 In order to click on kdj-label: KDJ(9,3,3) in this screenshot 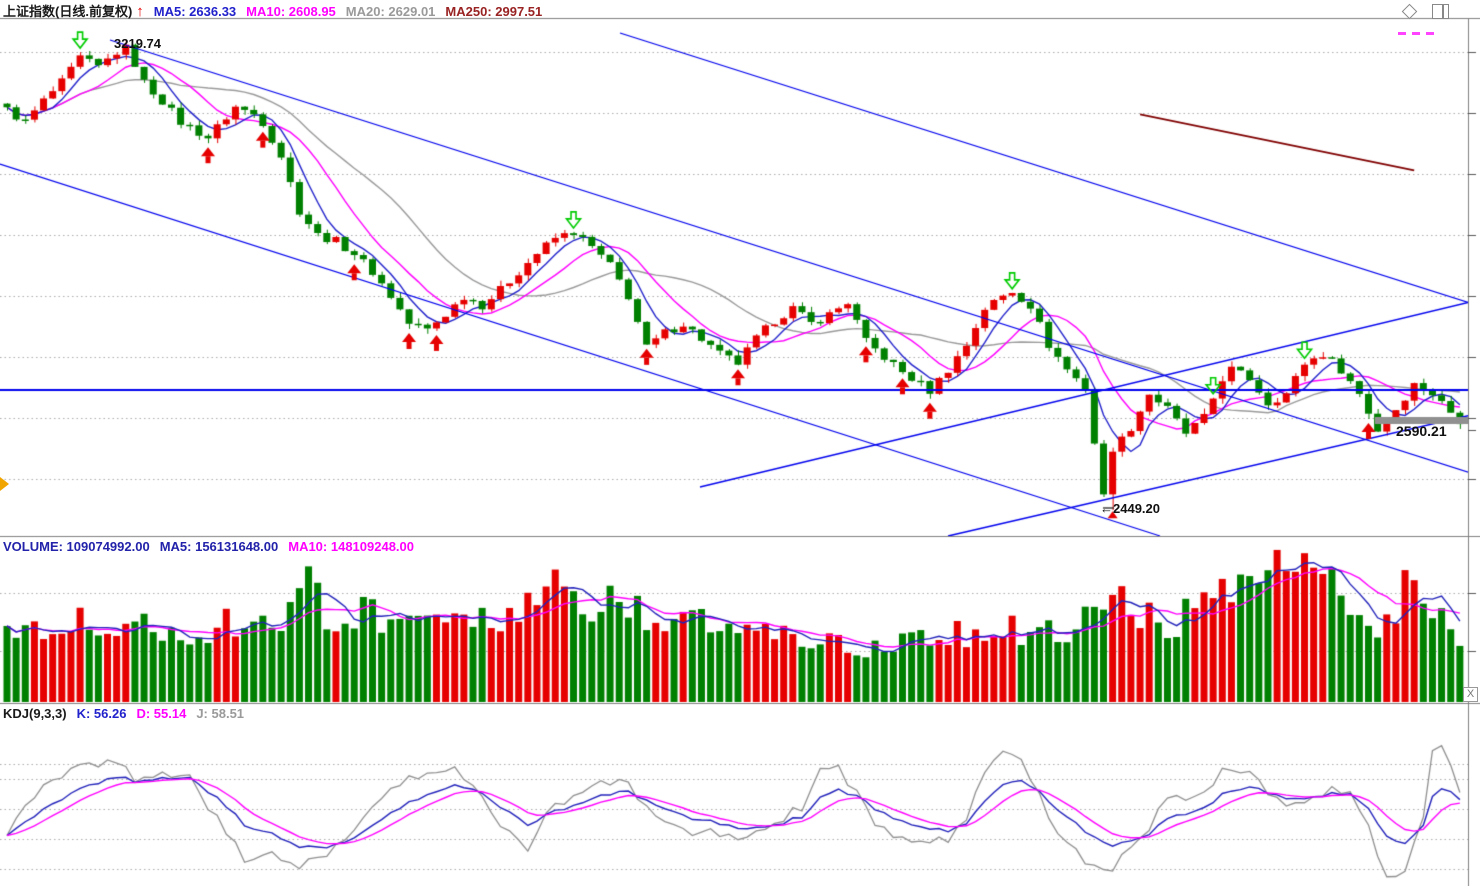, I will do `click(35, 713)`.